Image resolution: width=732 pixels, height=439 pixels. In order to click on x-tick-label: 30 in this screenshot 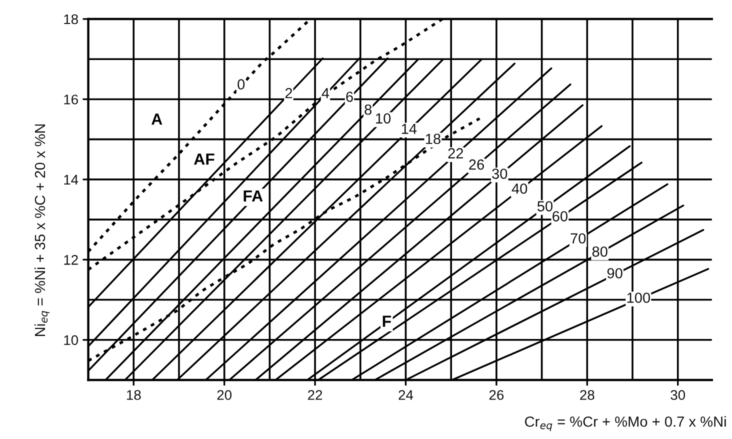, I will do `click(678, 395)`.